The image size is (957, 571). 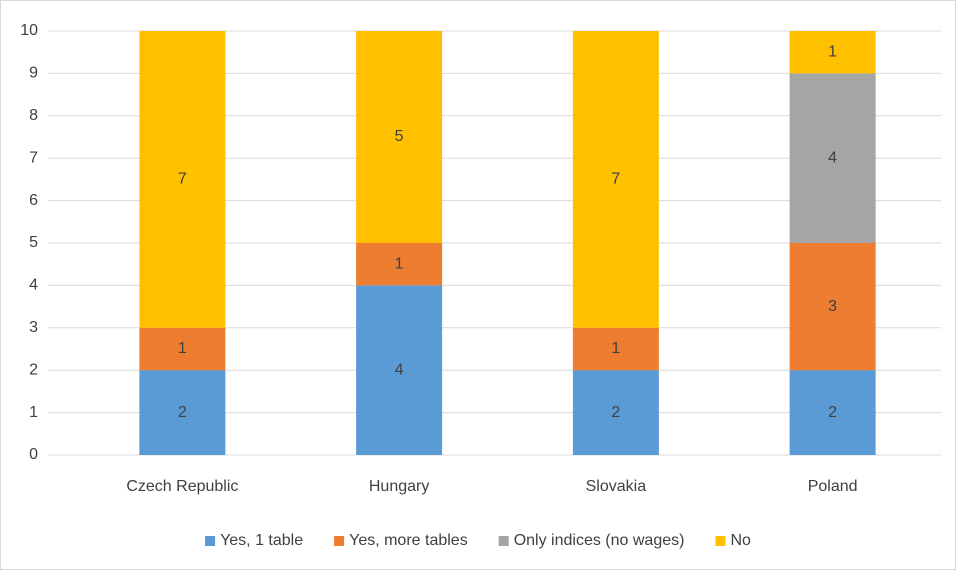 I want to click on y-tick-label: 3, so click(x=33, y=327).